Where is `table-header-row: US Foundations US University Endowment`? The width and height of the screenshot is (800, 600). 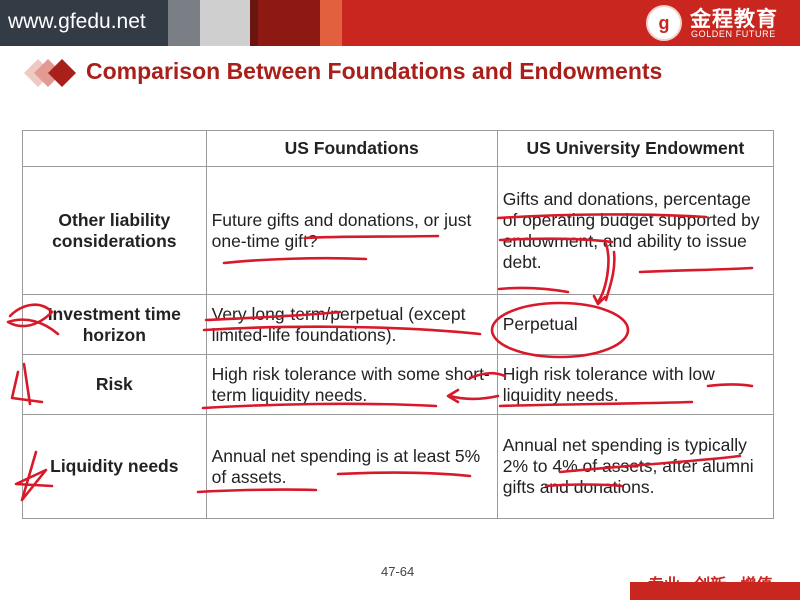
table-header-row: US Foundations US University Endowment is located at coordinates (398, 148).